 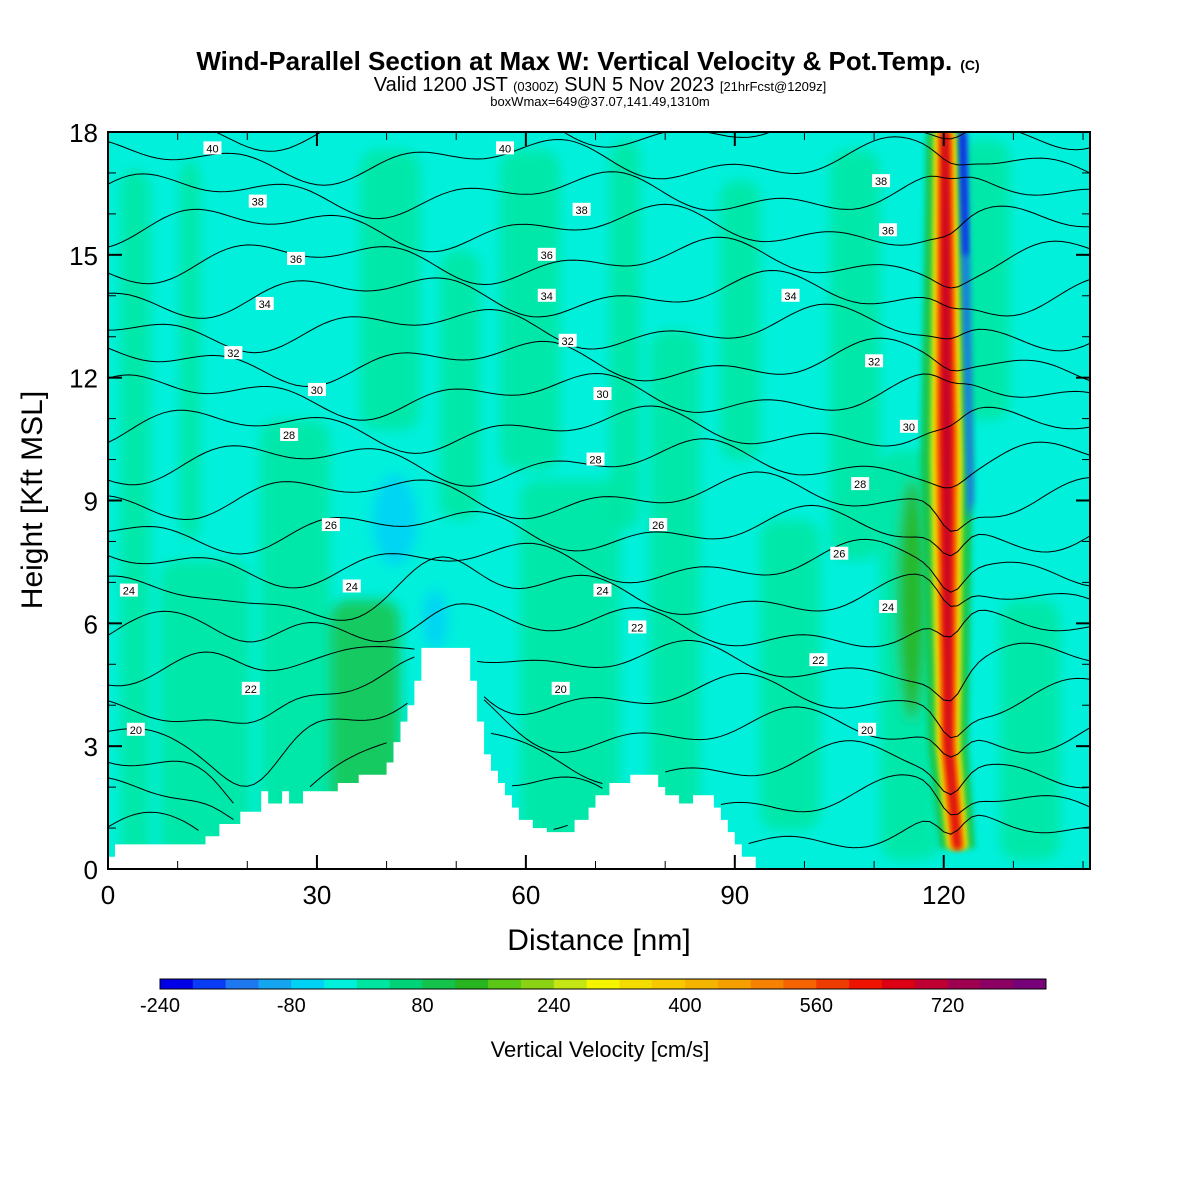 What do you see at coordinates (950, 490) in the screenshot?
I see `updraft-shade` at bounding box center [950, 490].